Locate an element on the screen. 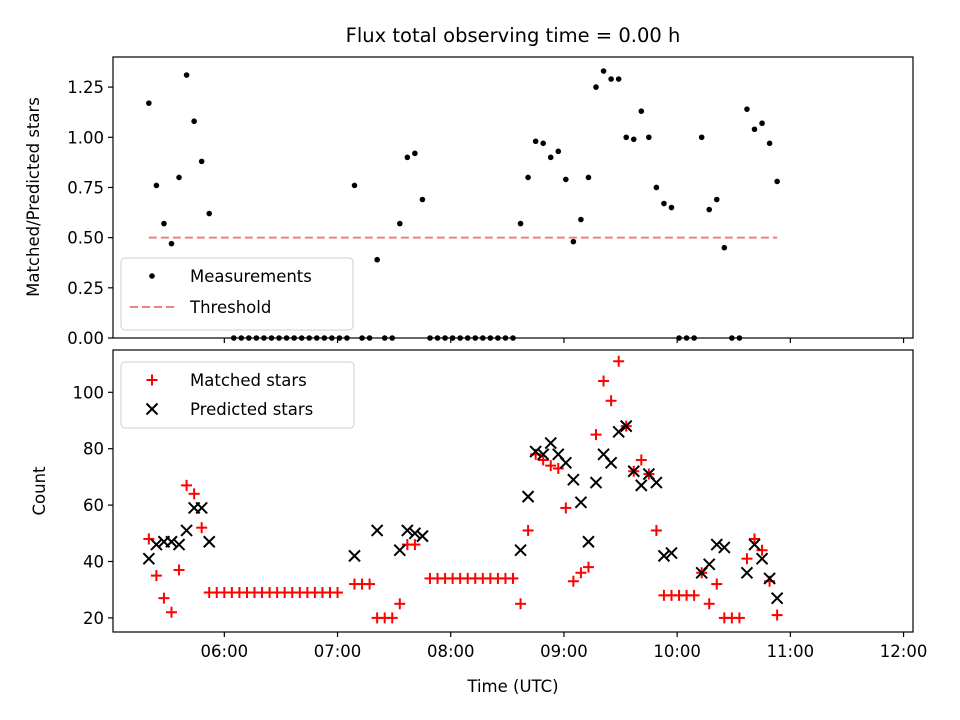 This screenshot has width=960, height=720. legend-matched-label: Matched stars is located at coordinates (248, 380).